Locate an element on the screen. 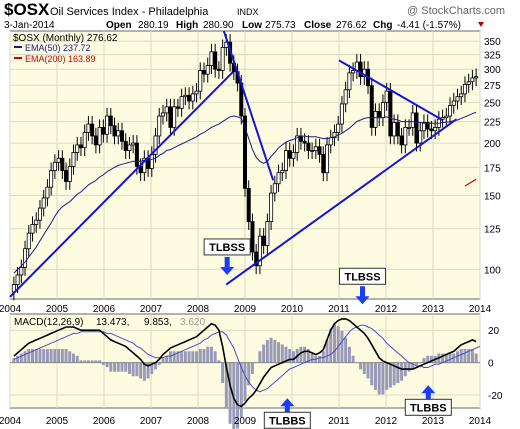 This screenshot has width=520, height=429. x-tick-label: 2005 is located at coordinates (57, 421).